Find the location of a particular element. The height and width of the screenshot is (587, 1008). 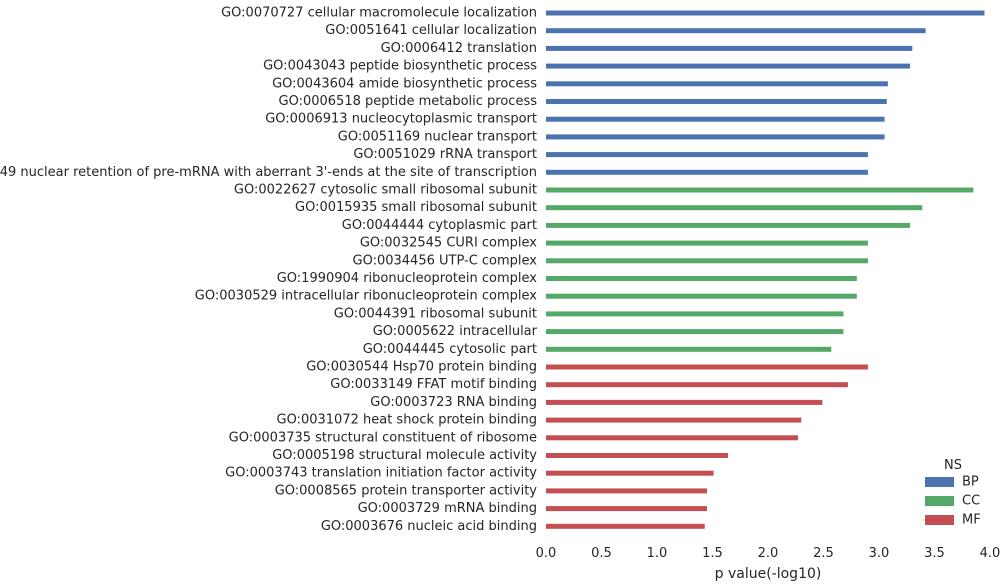

x-tick-label: 2.5 is located at coordinates (823, 553).